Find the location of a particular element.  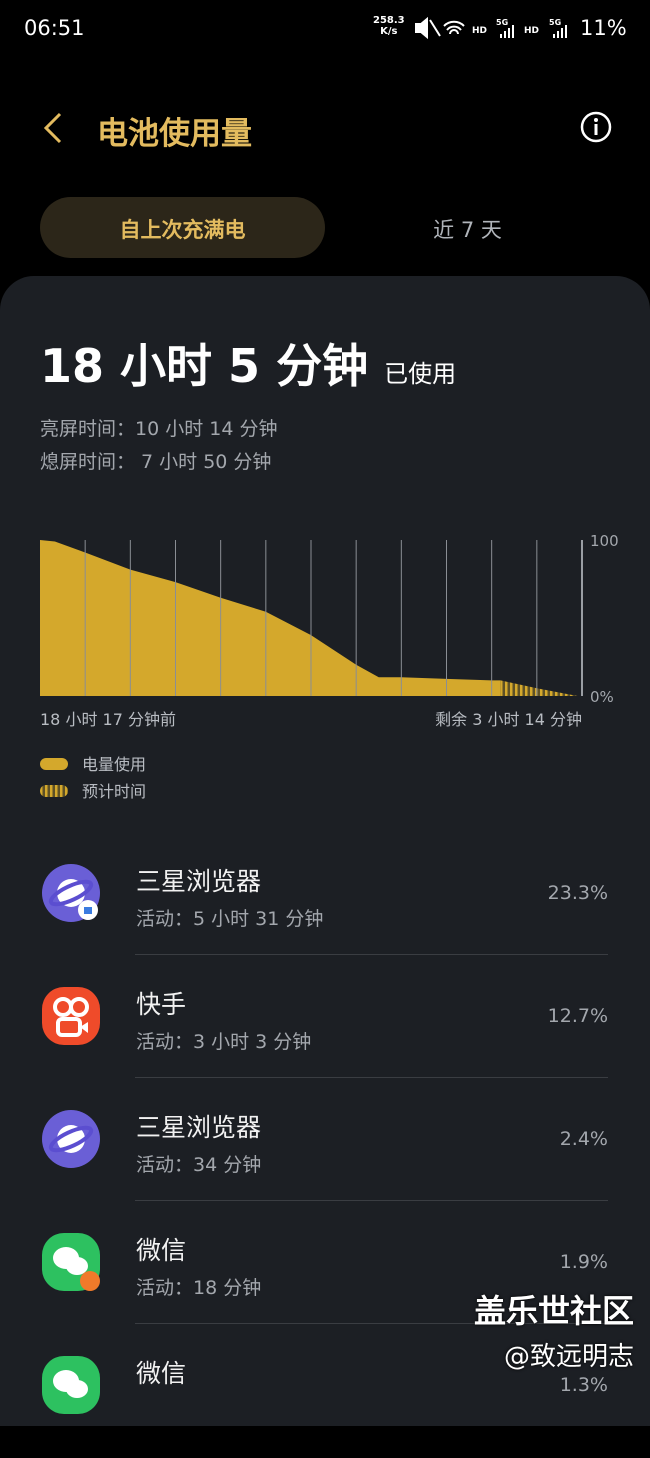

net-speed-value: 258.3 is located at coordinates (389, 20).